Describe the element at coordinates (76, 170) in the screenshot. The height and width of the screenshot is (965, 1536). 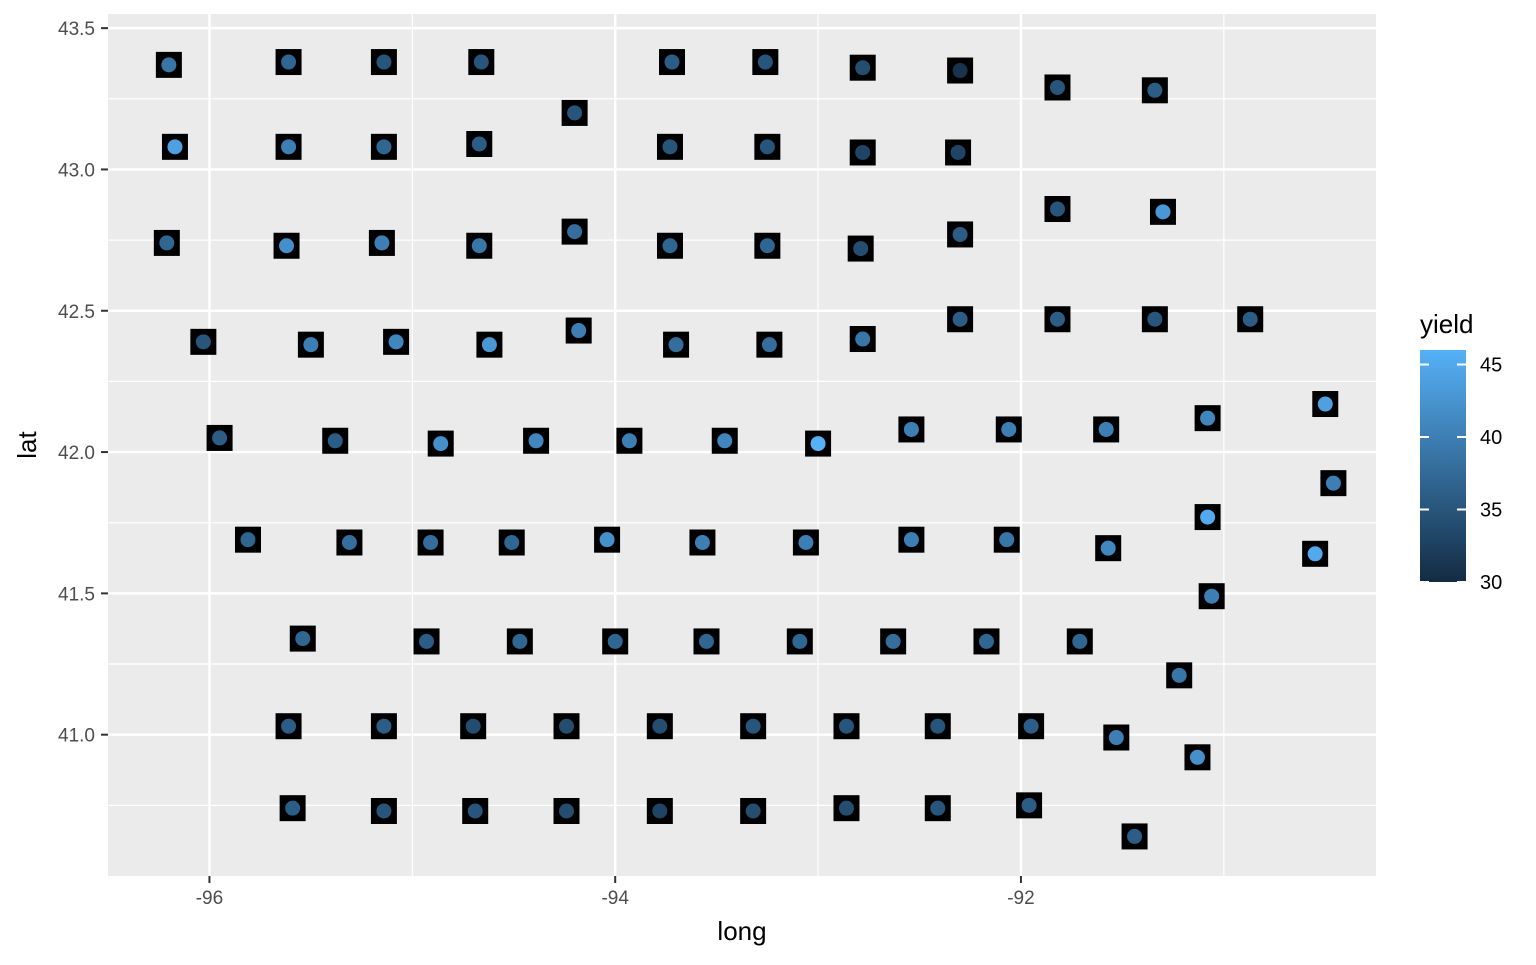
I see `y-tick-label-4: 43.0` at that location.